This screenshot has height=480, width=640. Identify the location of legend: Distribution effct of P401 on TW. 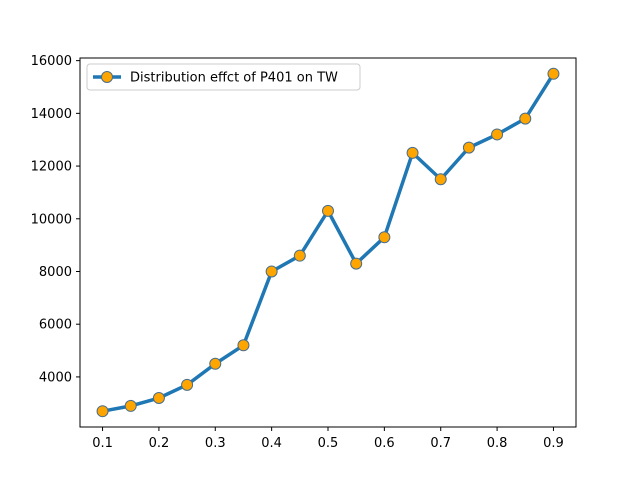
(223, 77).